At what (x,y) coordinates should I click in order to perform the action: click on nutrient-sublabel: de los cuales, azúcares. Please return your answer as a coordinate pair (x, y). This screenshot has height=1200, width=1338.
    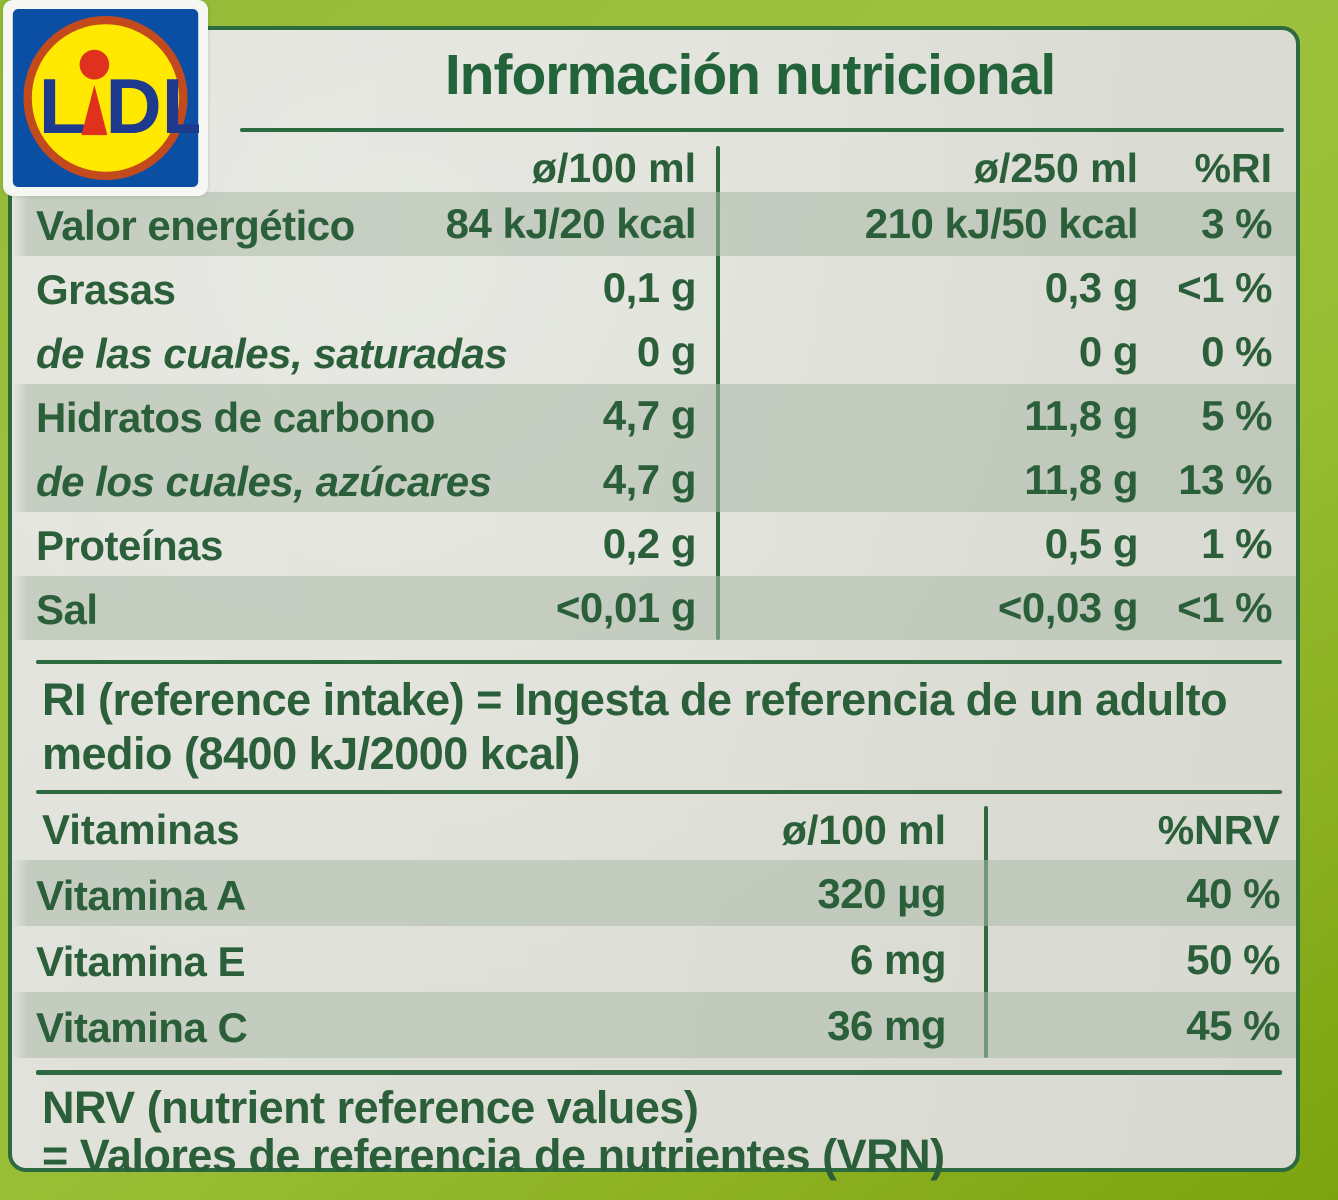
    Looking at the image, I should click on (264, 481).